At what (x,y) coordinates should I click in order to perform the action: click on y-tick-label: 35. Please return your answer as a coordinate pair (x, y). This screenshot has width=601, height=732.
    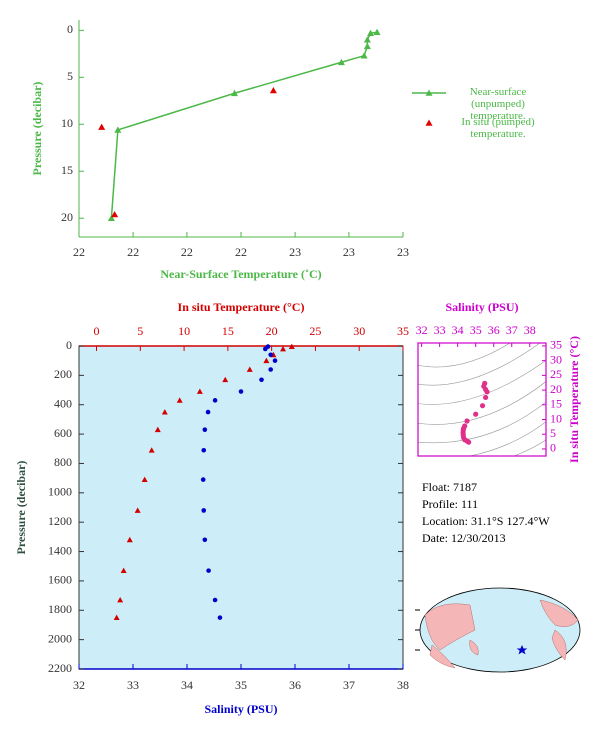
    Looking at the image, I should click on (556, 345).